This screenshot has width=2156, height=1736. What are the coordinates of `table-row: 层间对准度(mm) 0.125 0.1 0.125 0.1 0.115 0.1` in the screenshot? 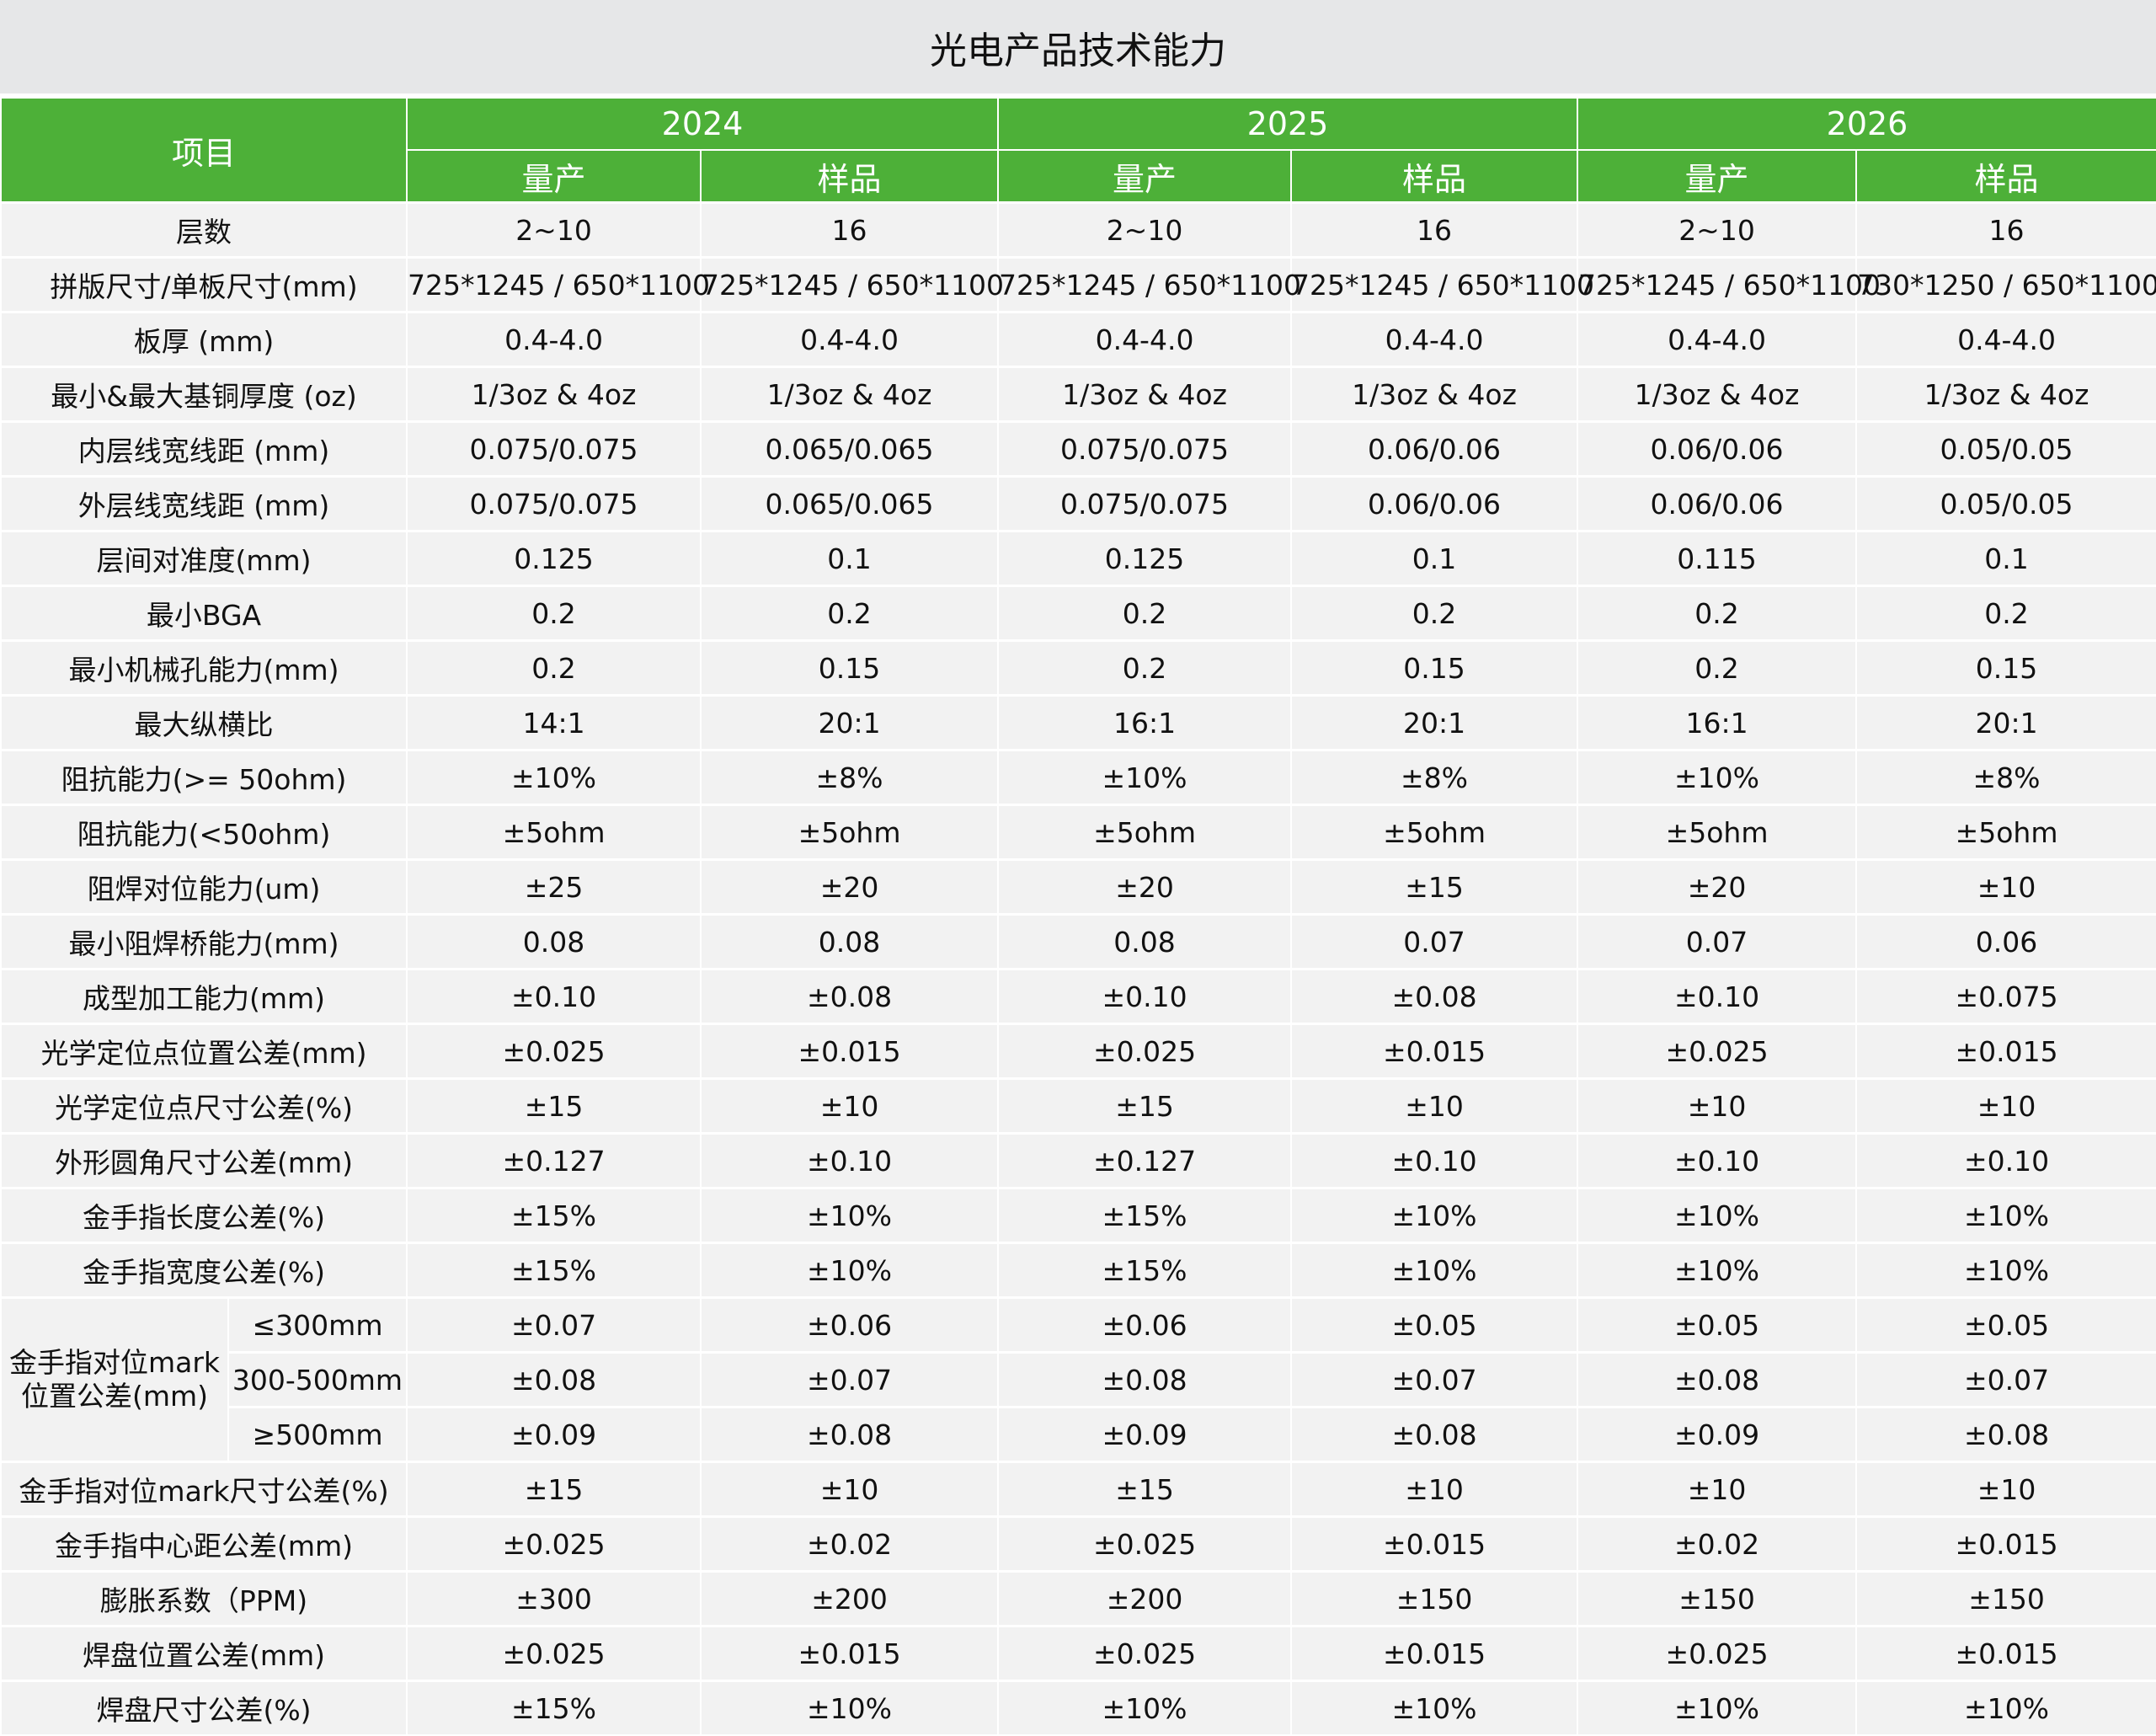 It's located at (1078, 558).